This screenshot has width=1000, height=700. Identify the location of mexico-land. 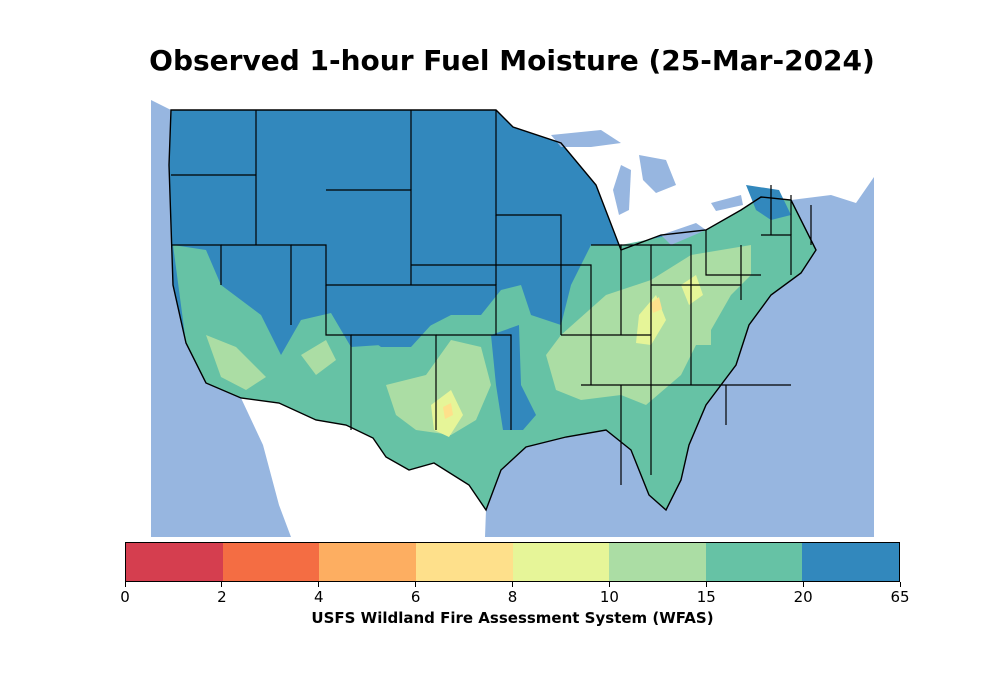
(363, 467).